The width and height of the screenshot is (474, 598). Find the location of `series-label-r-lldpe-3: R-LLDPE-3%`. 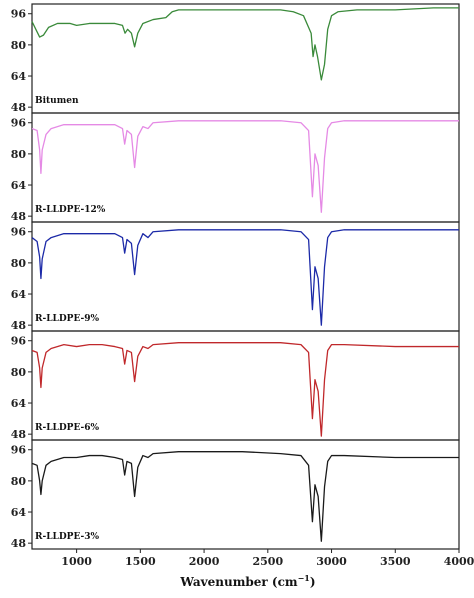

series-label-r-lldpe-3: R-LLDPE-3% is located at coordinates (67, 537).